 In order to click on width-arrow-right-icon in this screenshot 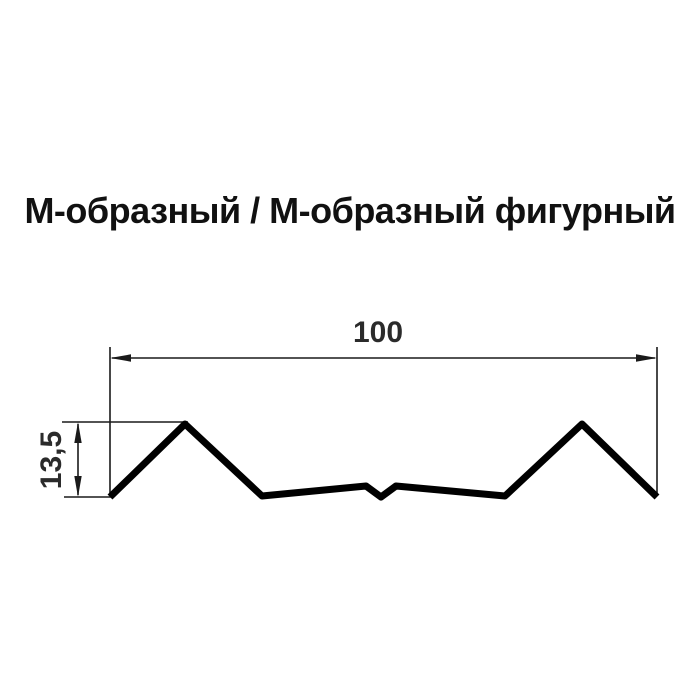, I will do `click(646, 358)`.